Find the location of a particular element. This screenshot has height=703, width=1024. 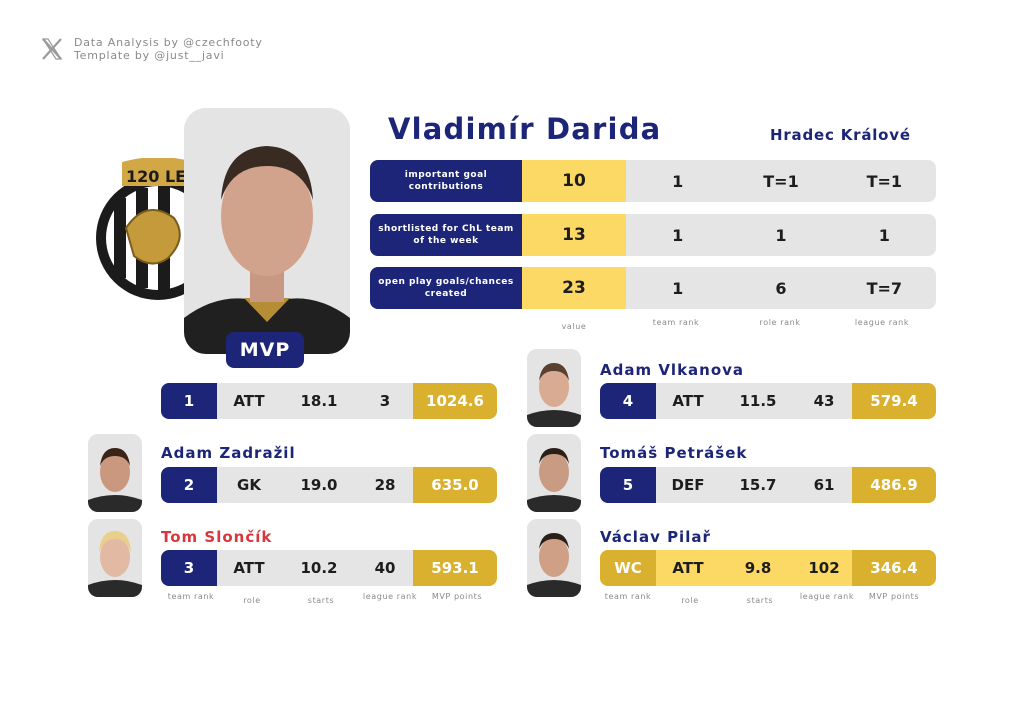

role: GK is located at coordinates (249, 485).